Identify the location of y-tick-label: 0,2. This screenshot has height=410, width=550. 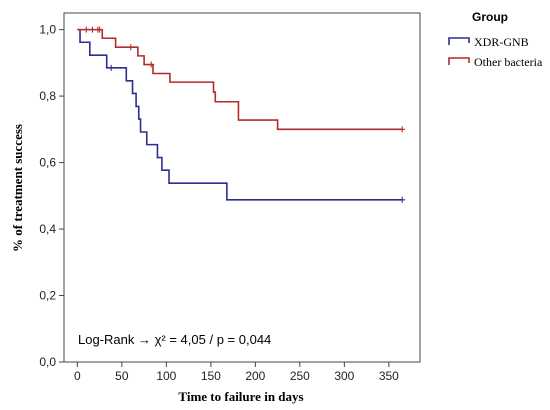
(47, 296).